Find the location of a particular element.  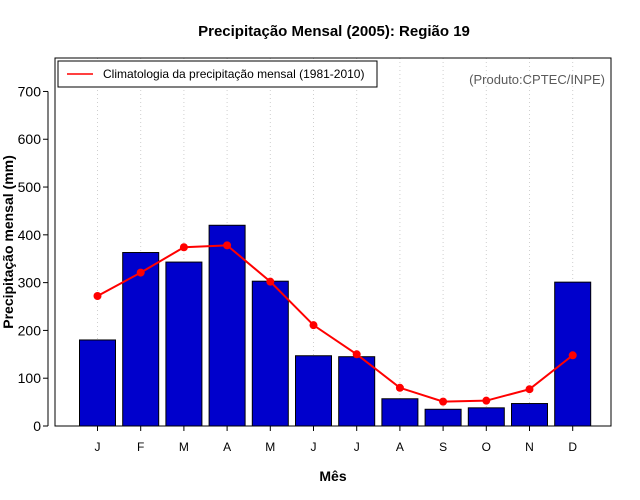

y-tick-label-300: 300 is located at coordinates (30, 283).